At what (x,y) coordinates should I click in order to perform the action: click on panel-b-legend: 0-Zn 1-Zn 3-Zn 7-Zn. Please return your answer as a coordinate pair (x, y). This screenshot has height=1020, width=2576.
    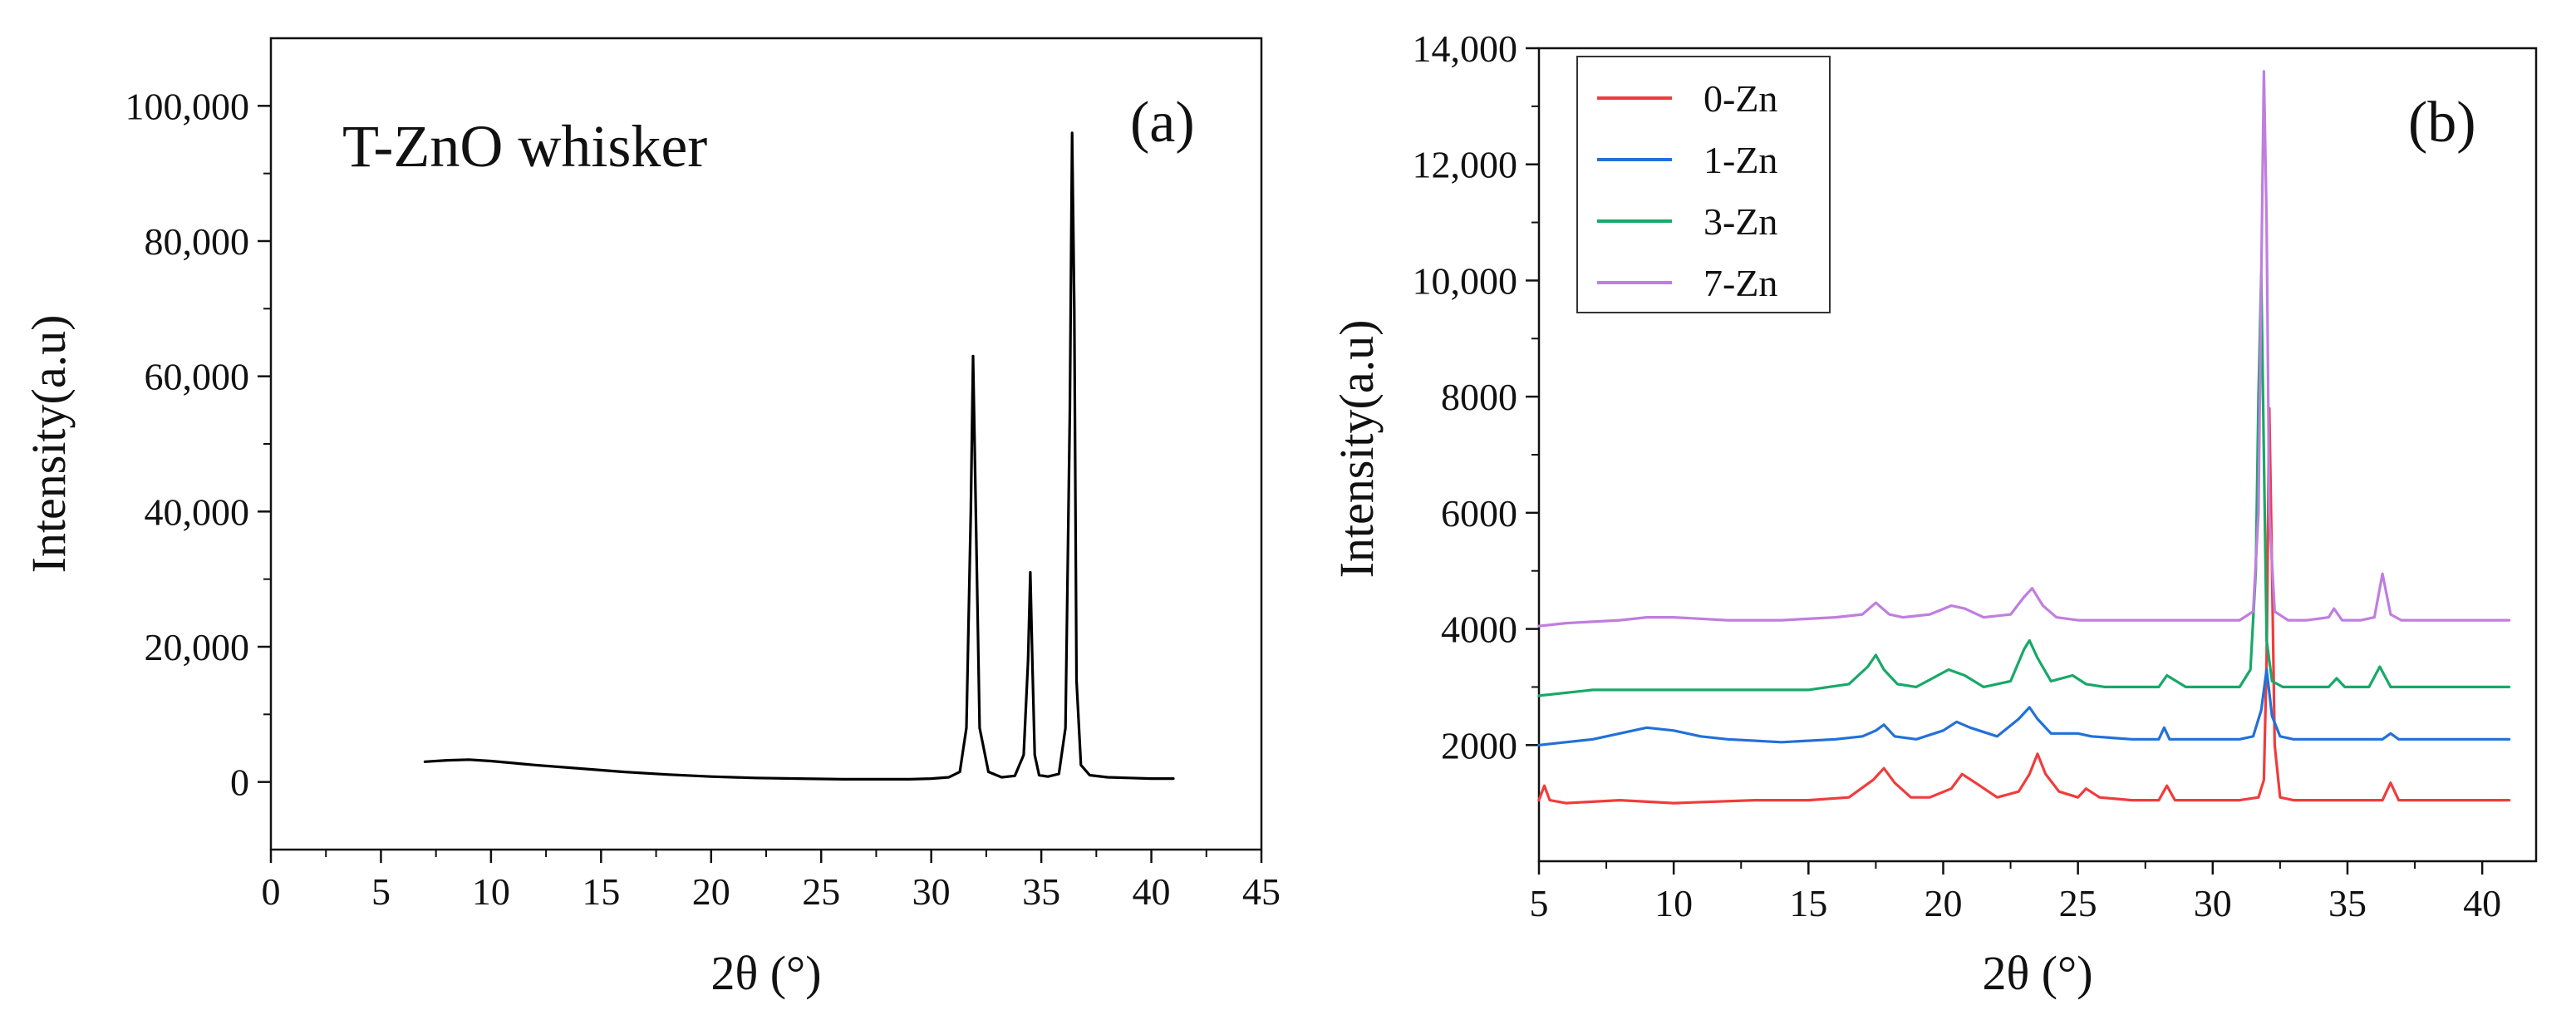
    Looking at the image, I should click on (1703, 184).